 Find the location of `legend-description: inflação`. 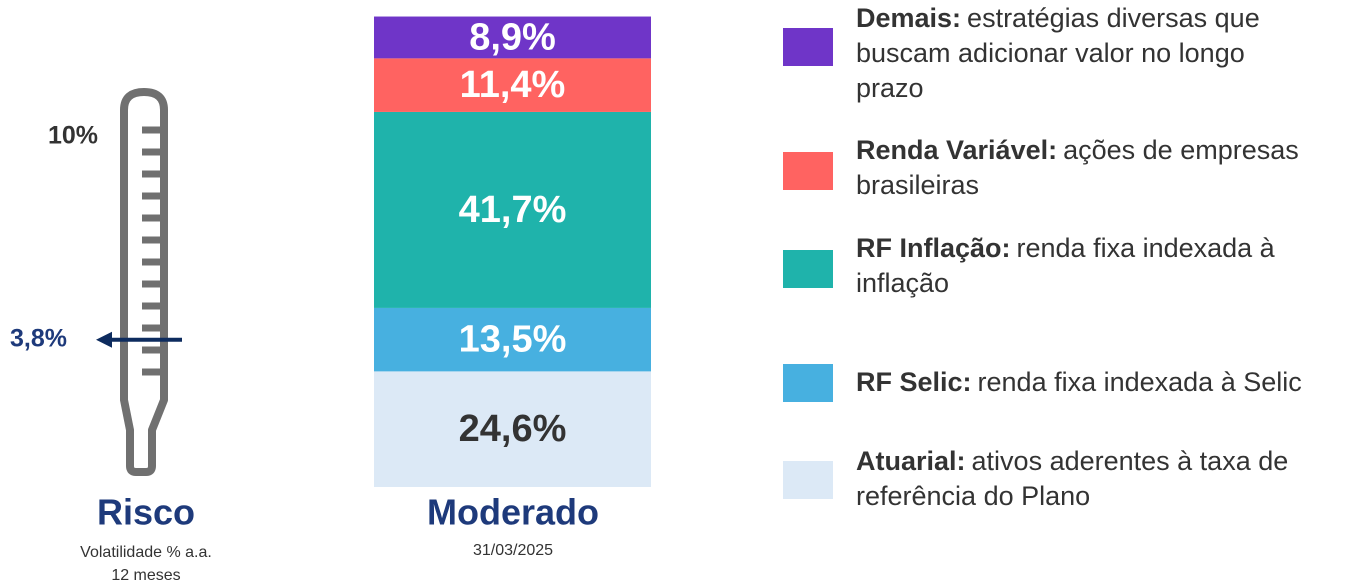

legend-description: inflação is located at coordinates (902, 283).